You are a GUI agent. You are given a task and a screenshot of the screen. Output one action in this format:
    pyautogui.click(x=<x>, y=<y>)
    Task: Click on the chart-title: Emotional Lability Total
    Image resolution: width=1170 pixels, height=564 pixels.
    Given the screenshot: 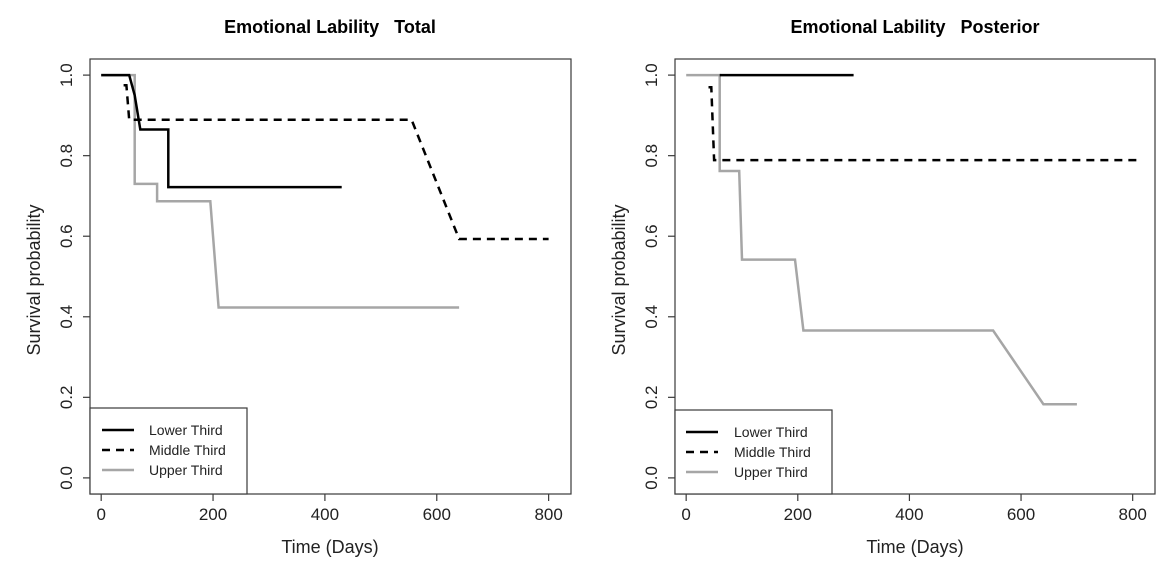 What is the action you would take?
    pyautogui.click(x=330, y=27)
    